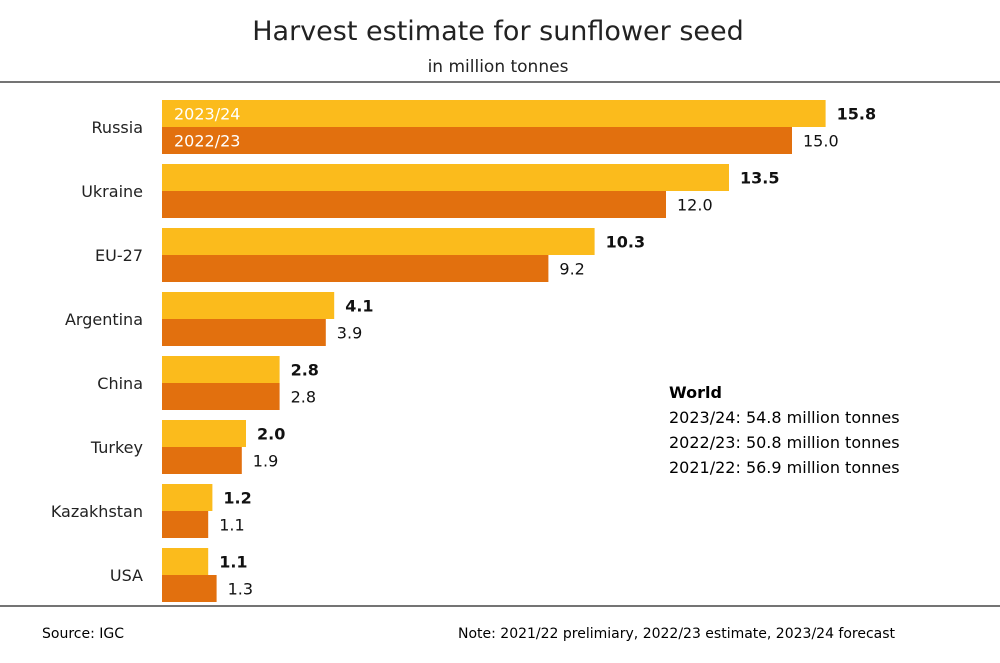 Image resolution: width=1000 pixels, height=663 pixels. What do you see at coordinates (571, 269) in the screenshot?
I see `data-label: 9.2` at bounding box center [571, 269].